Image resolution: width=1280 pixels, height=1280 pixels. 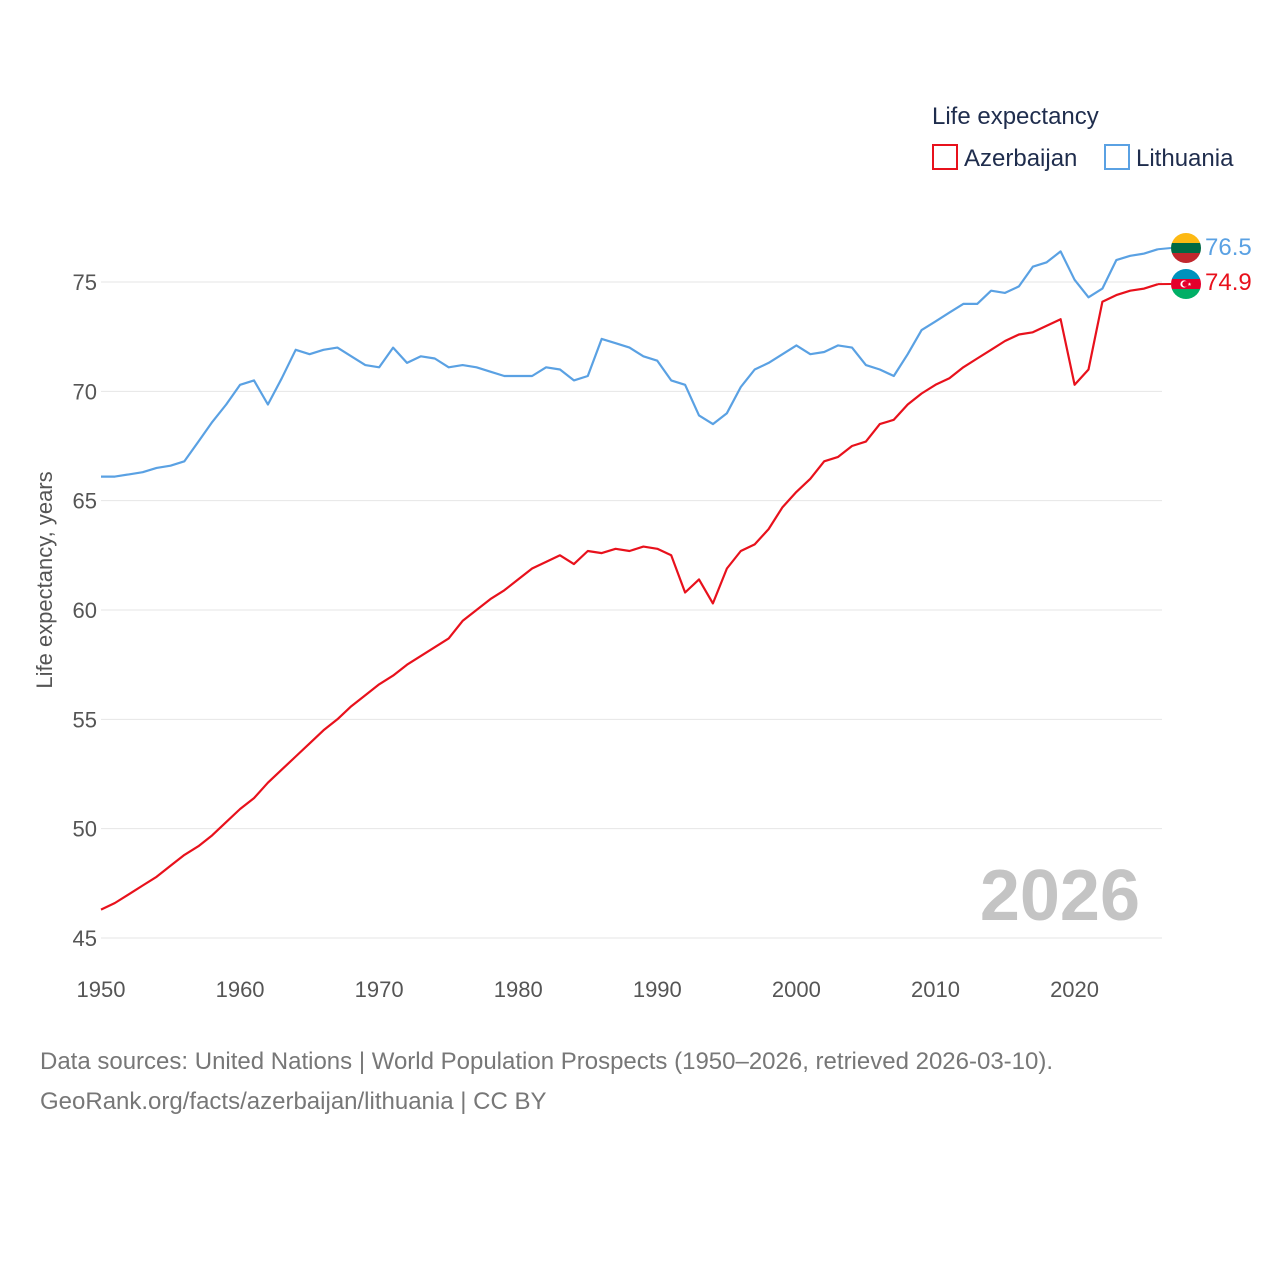 I want to click on x-tick-label: 1960, so click(x=240, y=989).